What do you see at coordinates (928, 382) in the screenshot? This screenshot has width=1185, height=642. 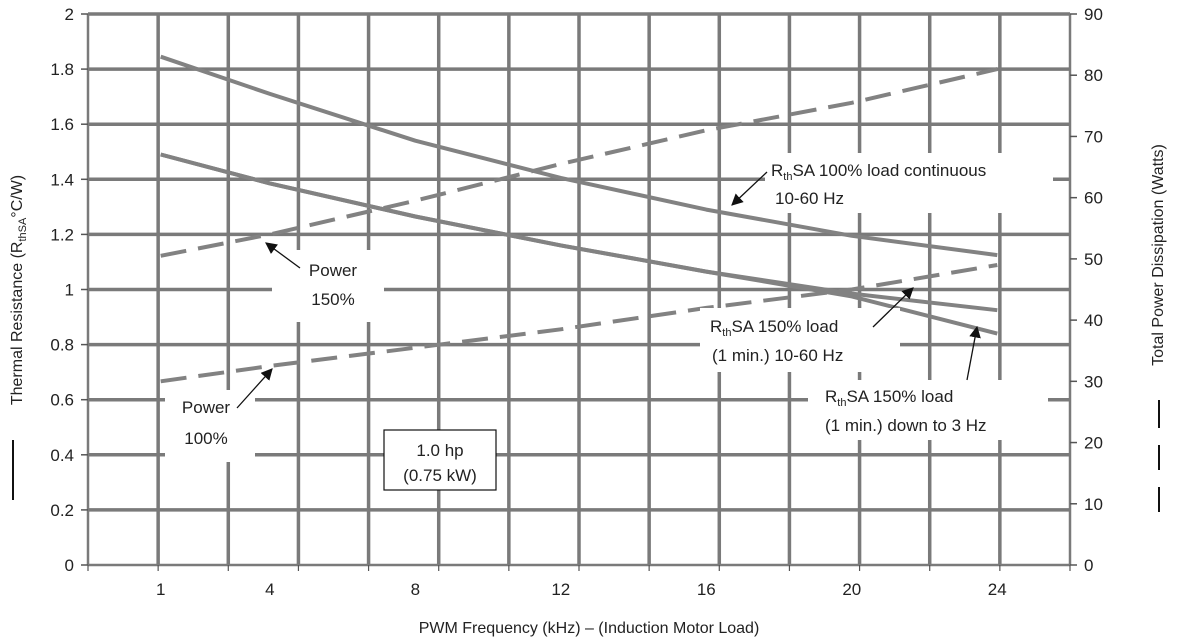 I see `annotation-rth-150-b: RthSA 150% load (1 min.) down to 3 Hz` at bounding box center [928, 382].